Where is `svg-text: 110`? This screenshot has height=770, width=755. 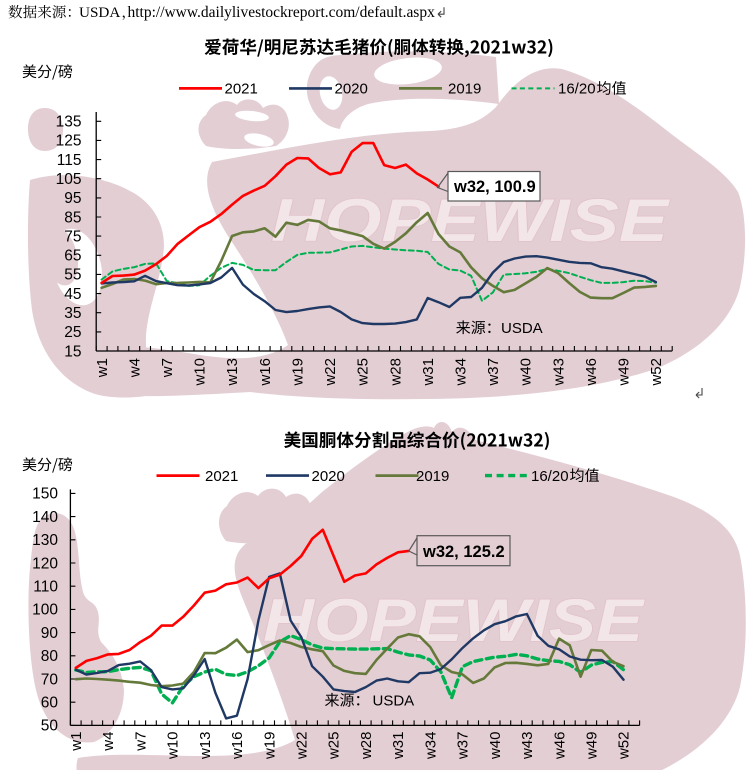
svg-text: 110 is located at coordinates (45, 587).